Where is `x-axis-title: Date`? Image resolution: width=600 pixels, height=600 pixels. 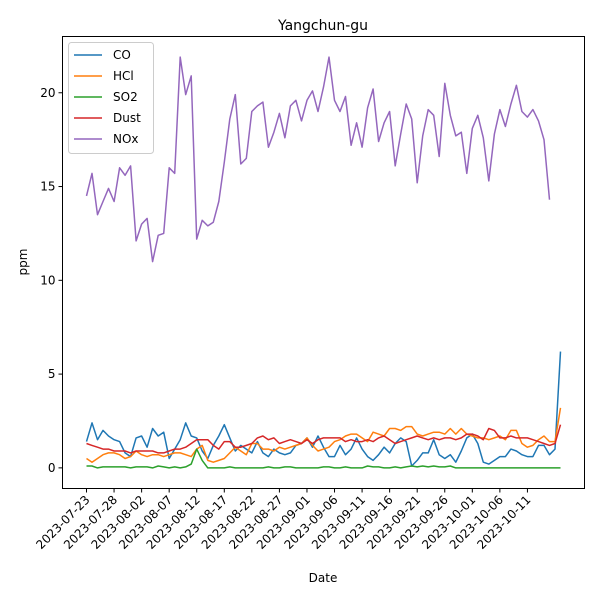
x-axis-title: Date is located at coordinates (323, 578).